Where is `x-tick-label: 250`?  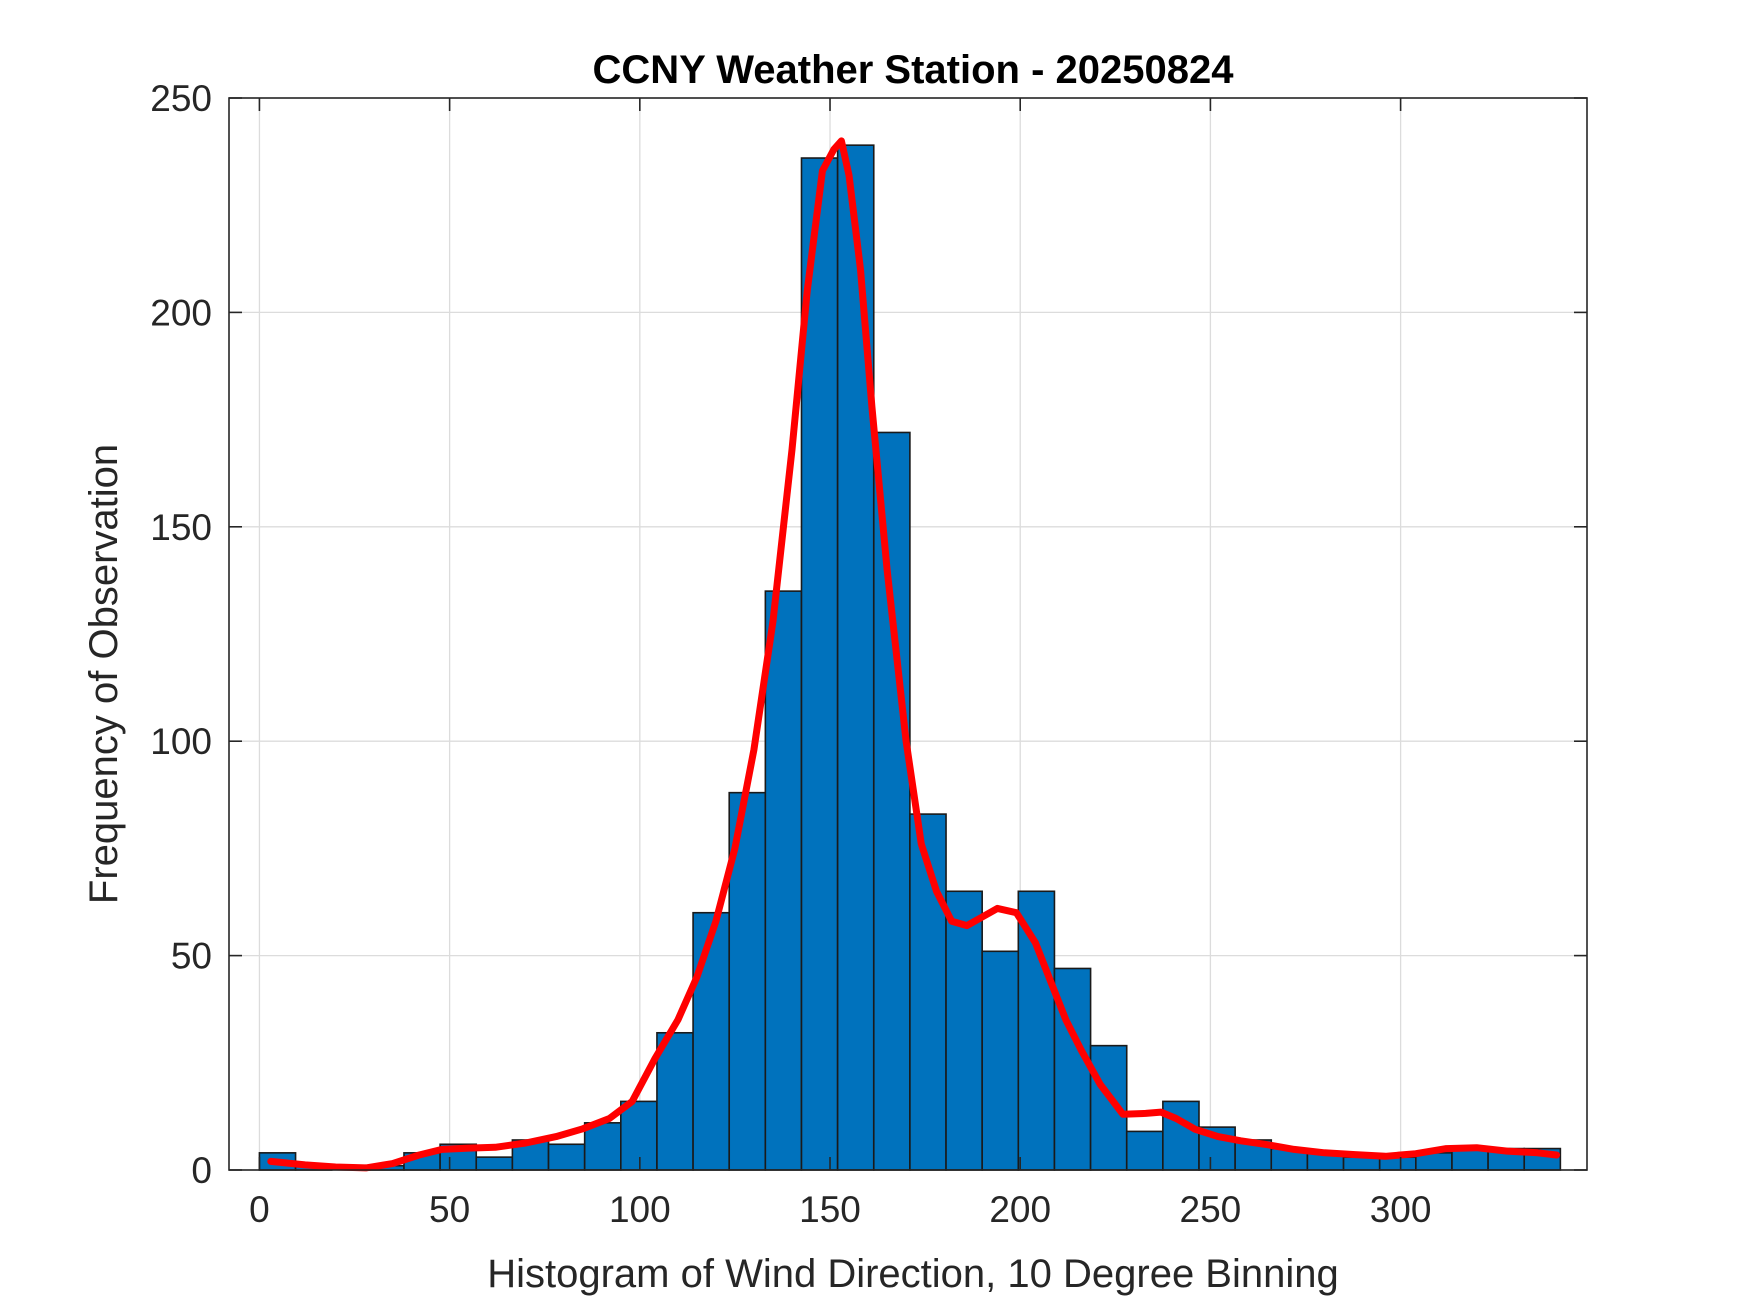 x-tick-label: 250 is located at coordinates (1211, 1209).